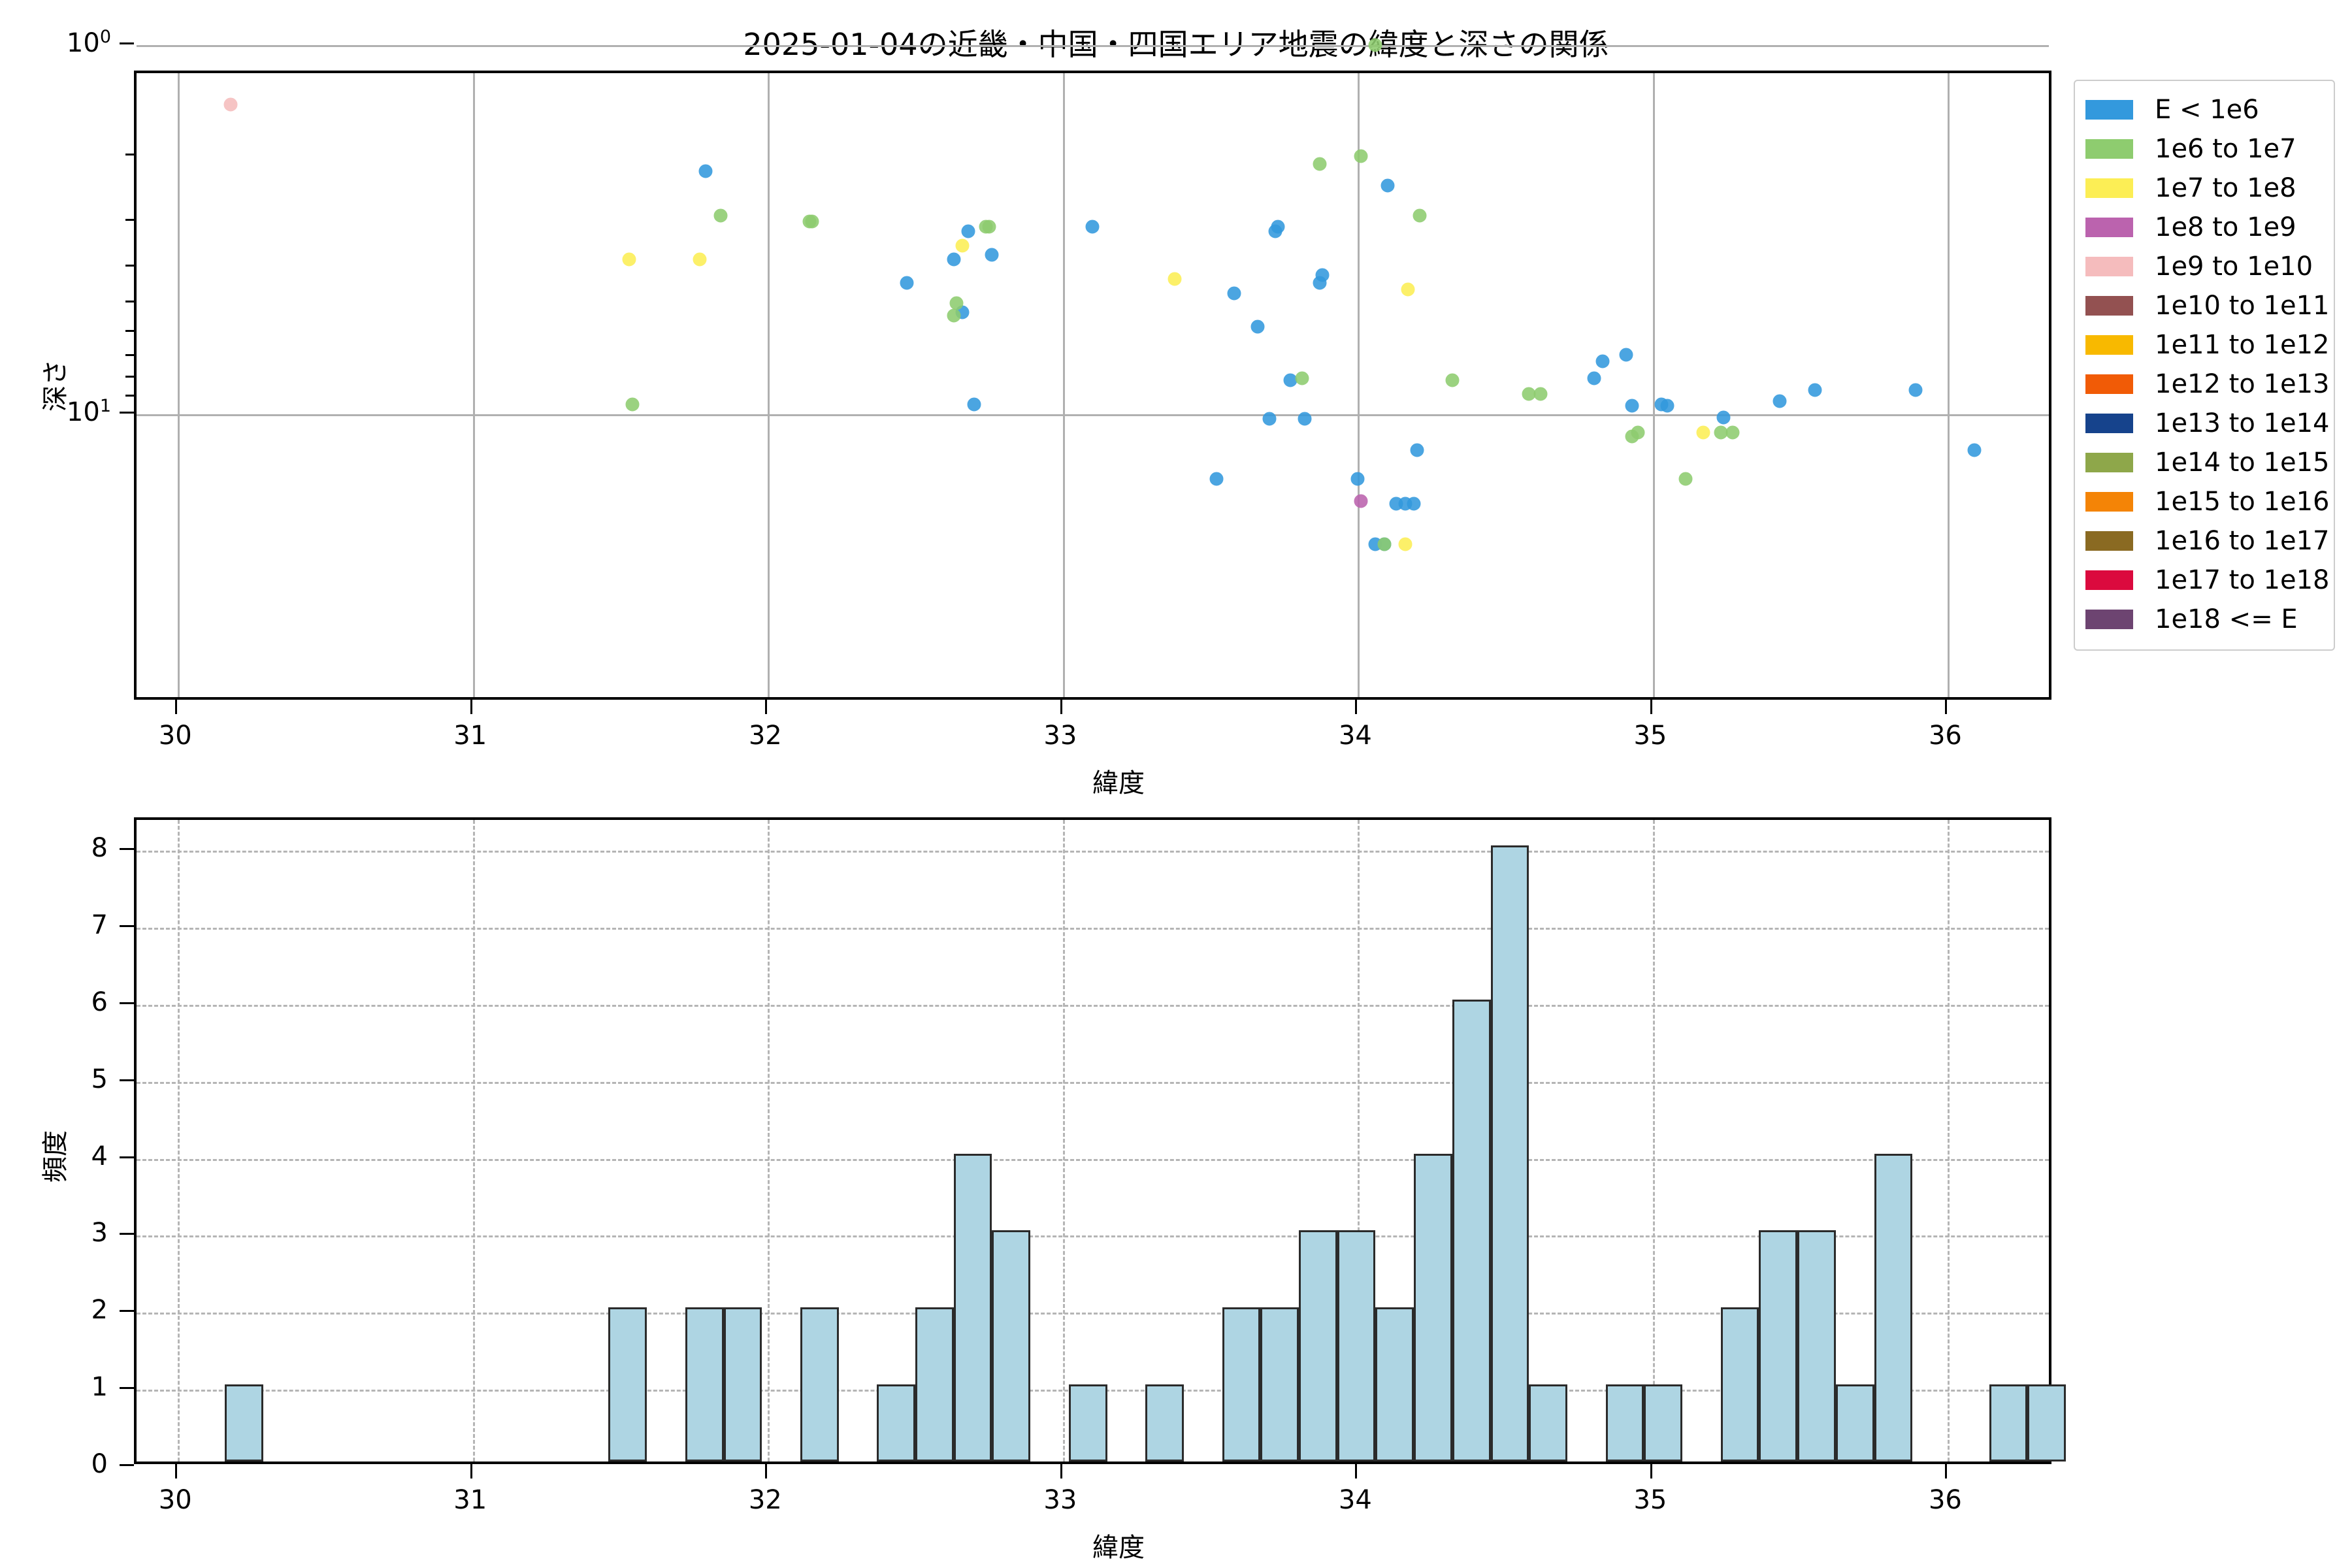  What do you see at coordinates (1093, 852) in the screenshot?
I see `histogram-gridline-horizontal` at bounding box center [1093, 852].